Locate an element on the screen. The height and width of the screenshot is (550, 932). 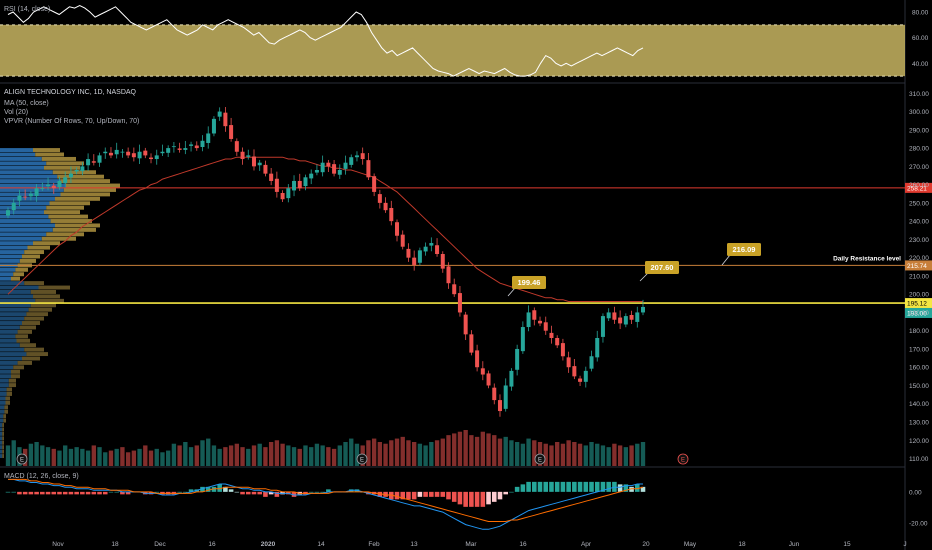
price-tick: 120.00 is located at coordinates (919, 441).